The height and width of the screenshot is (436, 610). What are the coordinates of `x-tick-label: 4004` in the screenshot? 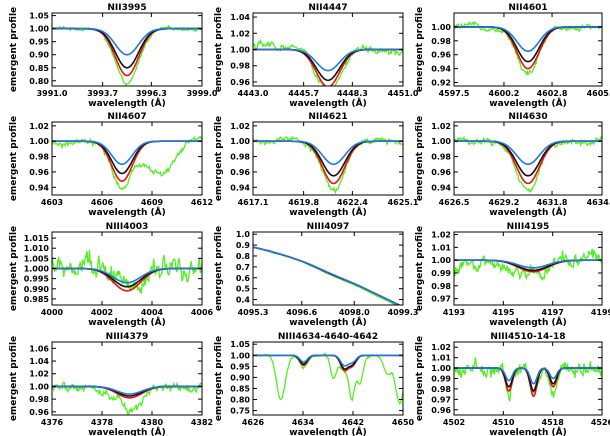 It's located at (152, 312).